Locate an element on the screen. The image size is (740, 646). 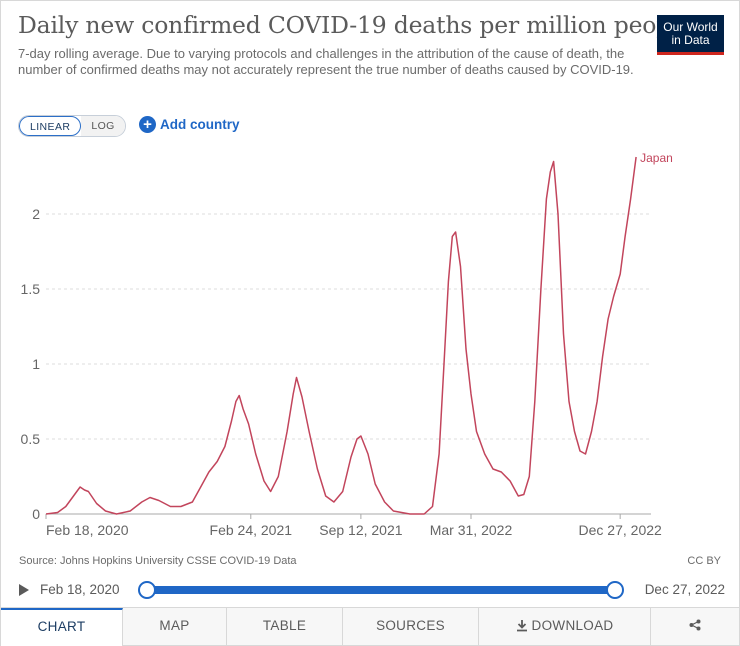
y-tick-label: 0.5 is located at coordinates (31, 439).